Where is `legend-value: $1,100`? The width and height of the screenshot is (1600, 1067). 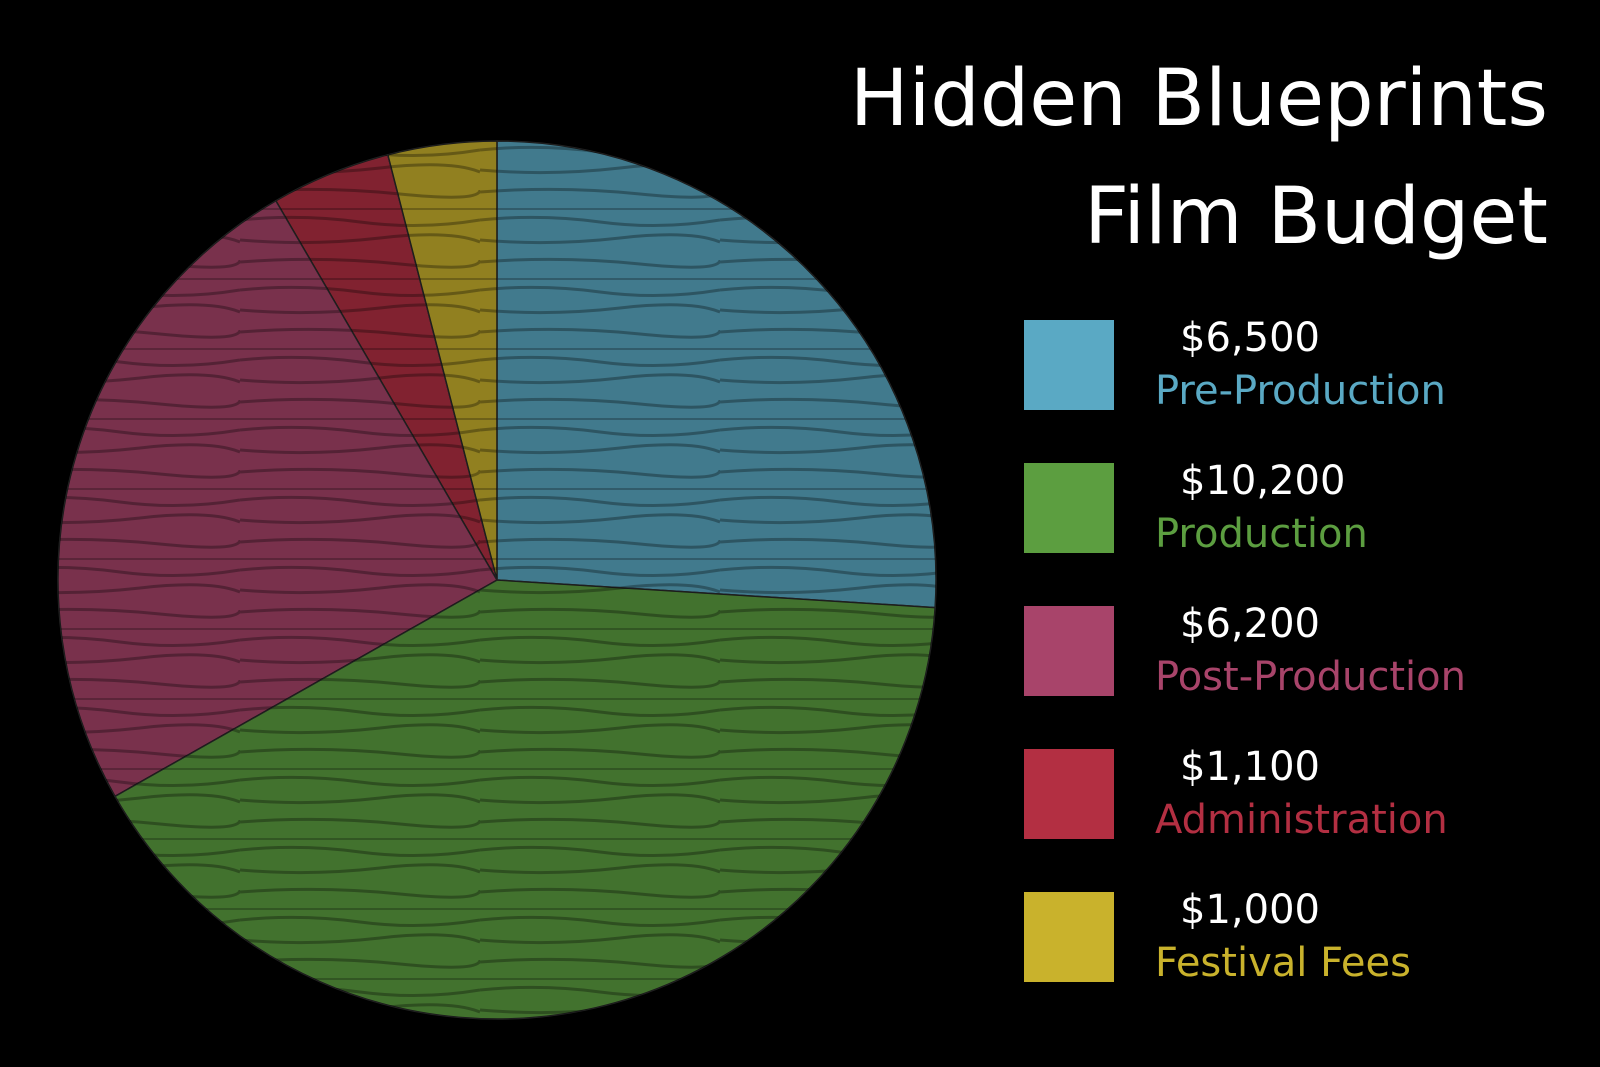 legend-value: $1,100 is located at coordinates (1250, 767).